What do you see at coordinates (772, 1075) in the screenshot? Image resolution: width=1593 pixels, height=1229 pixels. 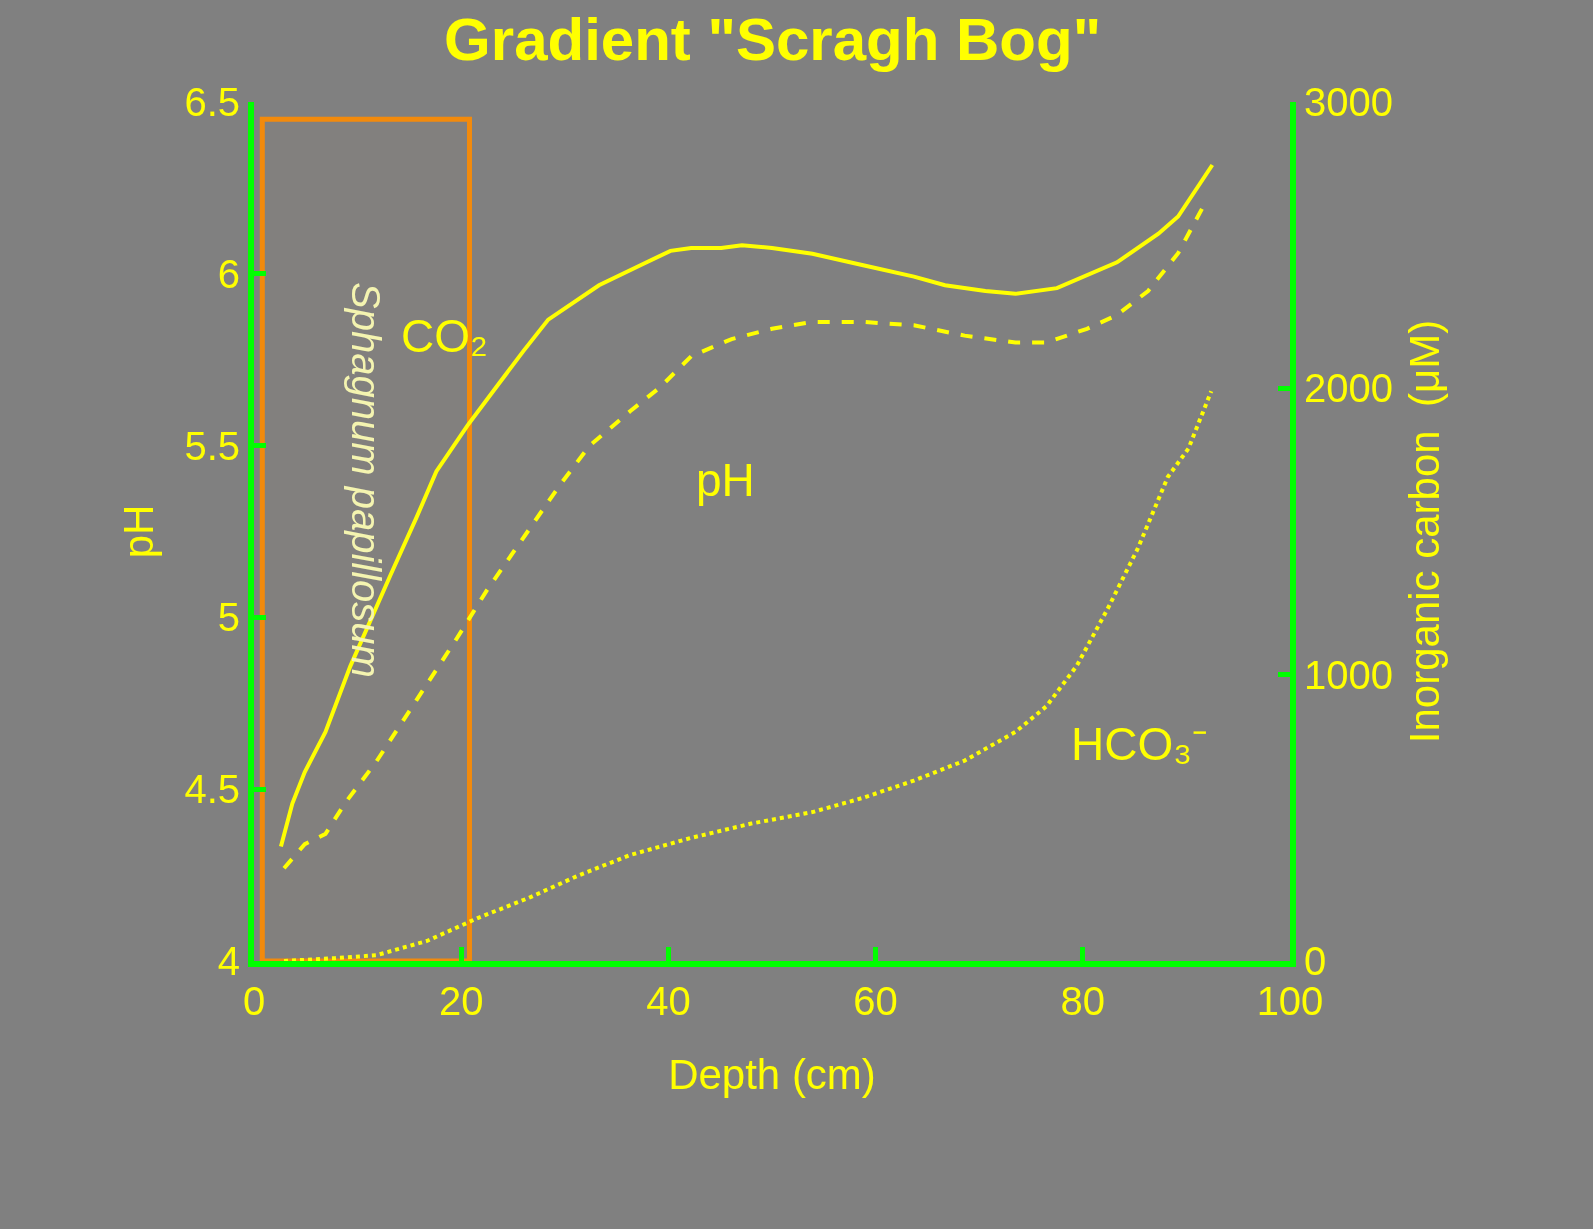 I see `x-axis-title: Depth (cm)` at bounding box center [772, 1075].